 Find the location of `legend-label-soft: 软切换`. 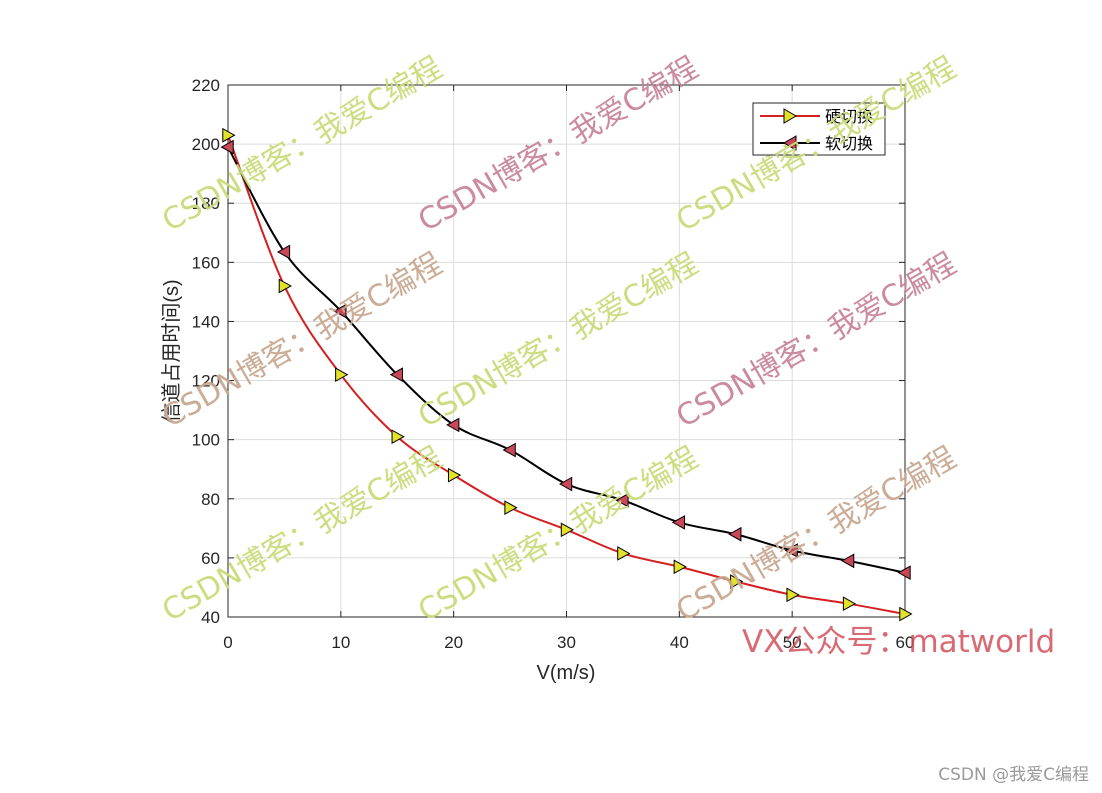

legend-label-soft: 软切换 is located at coordinates (849, 143).